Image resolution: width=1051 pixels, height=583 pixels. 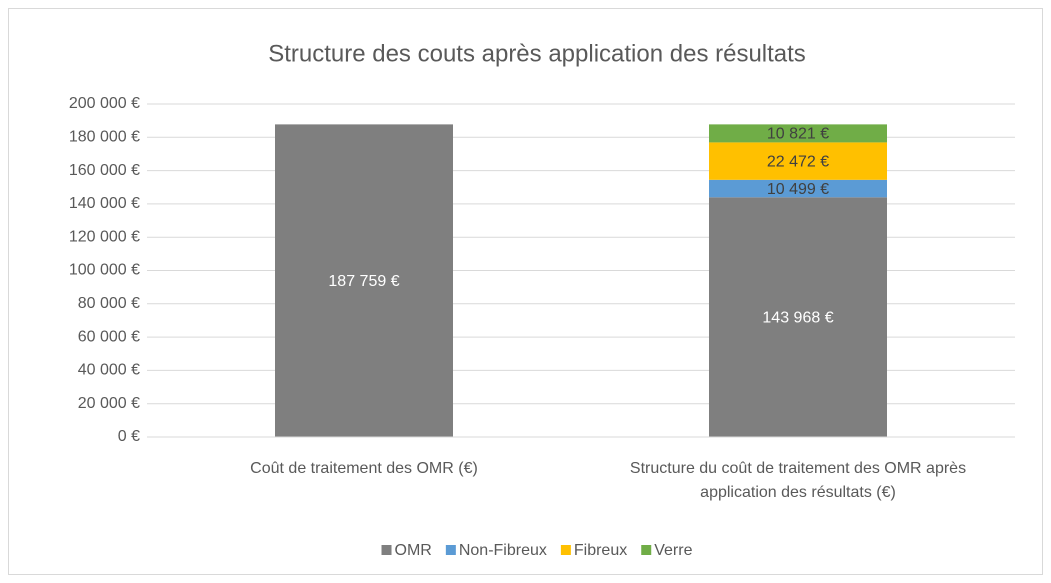 What do you see at coordinates (104, 203) in the screenshot?
I see `y-tick-label: 140 000 €` at bounding box center [104, 203].